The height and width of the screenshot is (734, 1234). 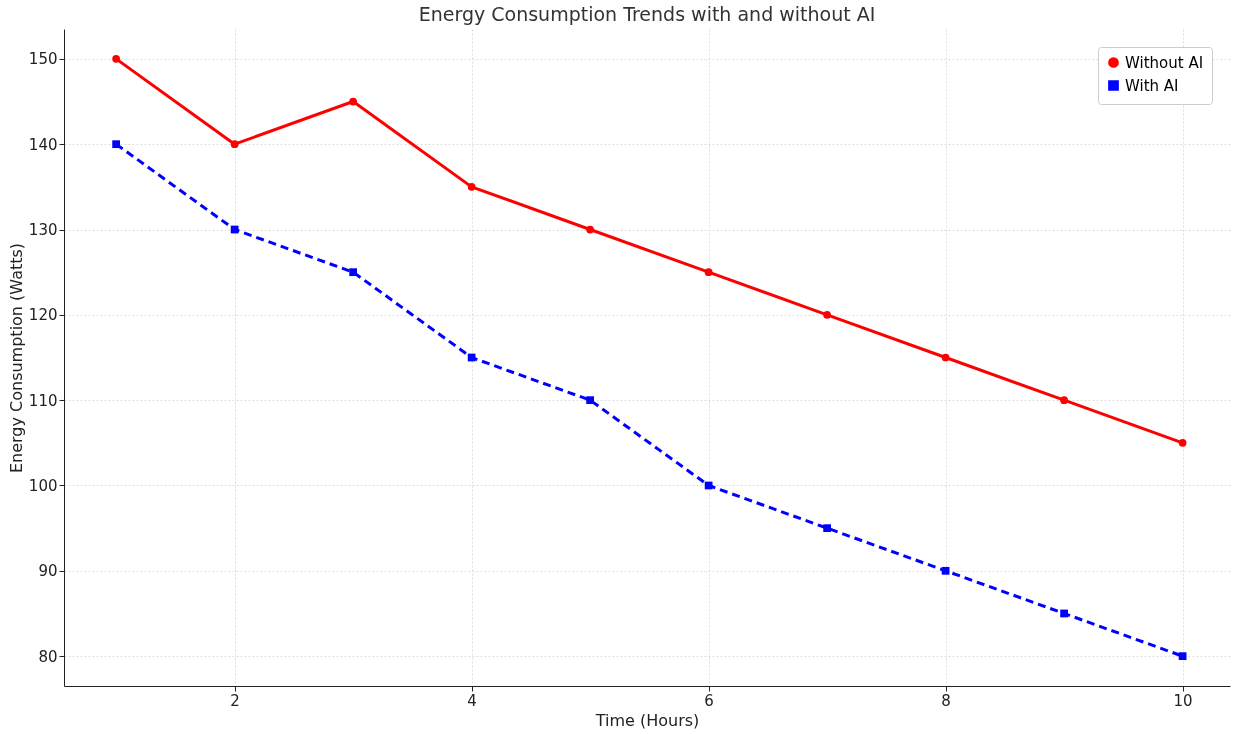 I want to click on y-tick-label: 90, so click(x=48, y=571).